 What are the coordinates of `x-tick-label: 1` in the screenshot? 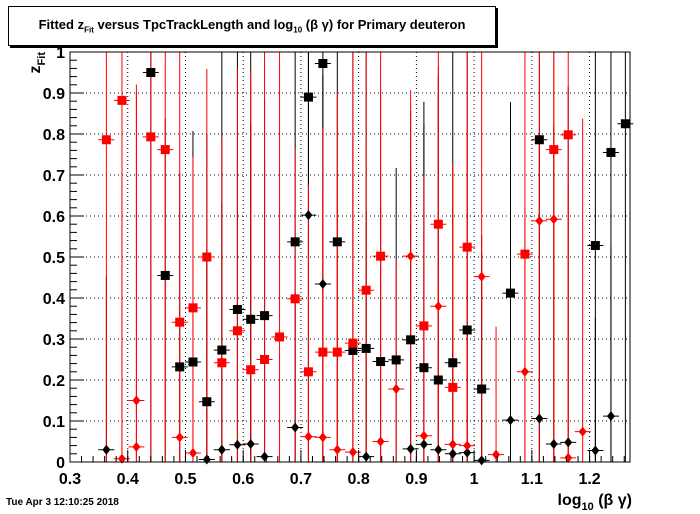 It's located at (474, 479).